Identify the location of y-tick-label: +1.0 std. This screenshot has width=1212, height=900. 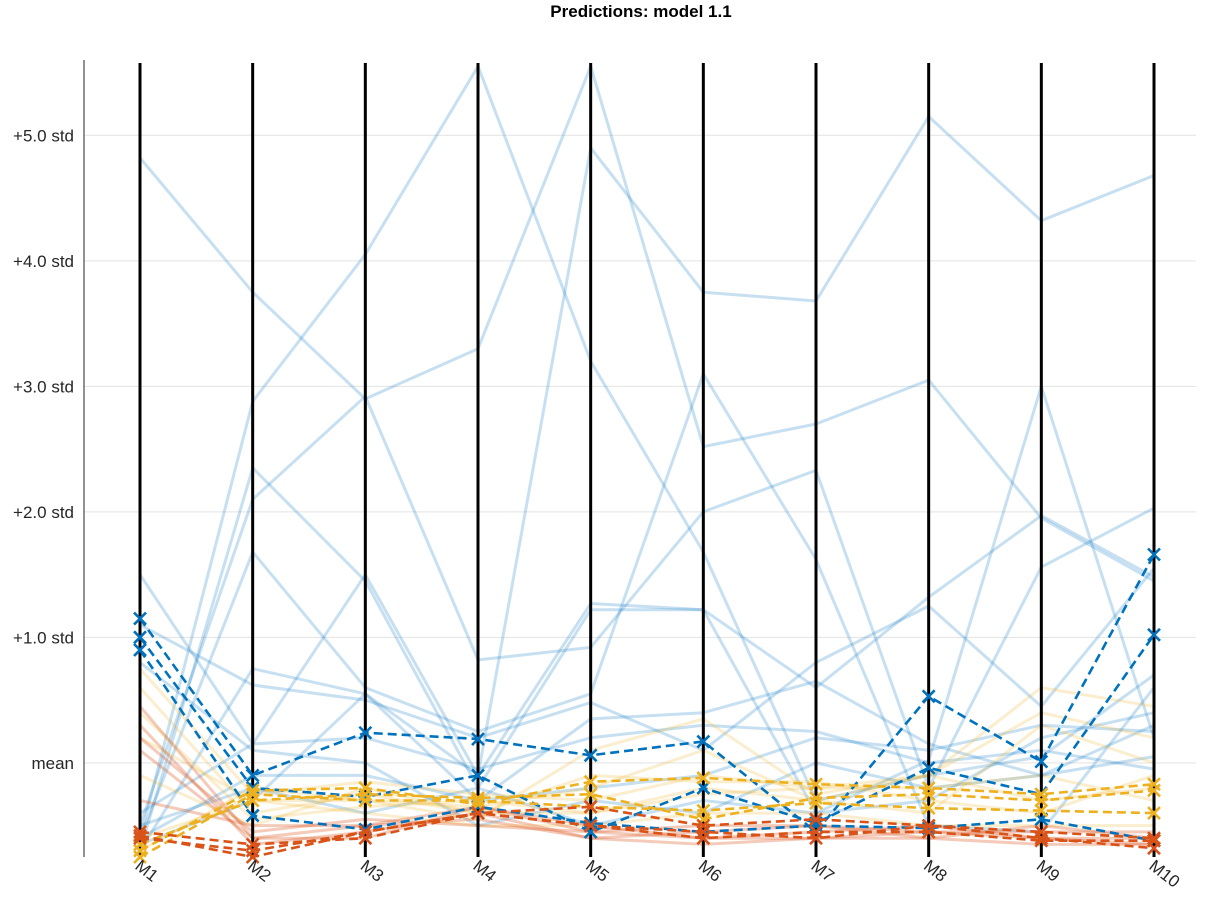
(43, 637).